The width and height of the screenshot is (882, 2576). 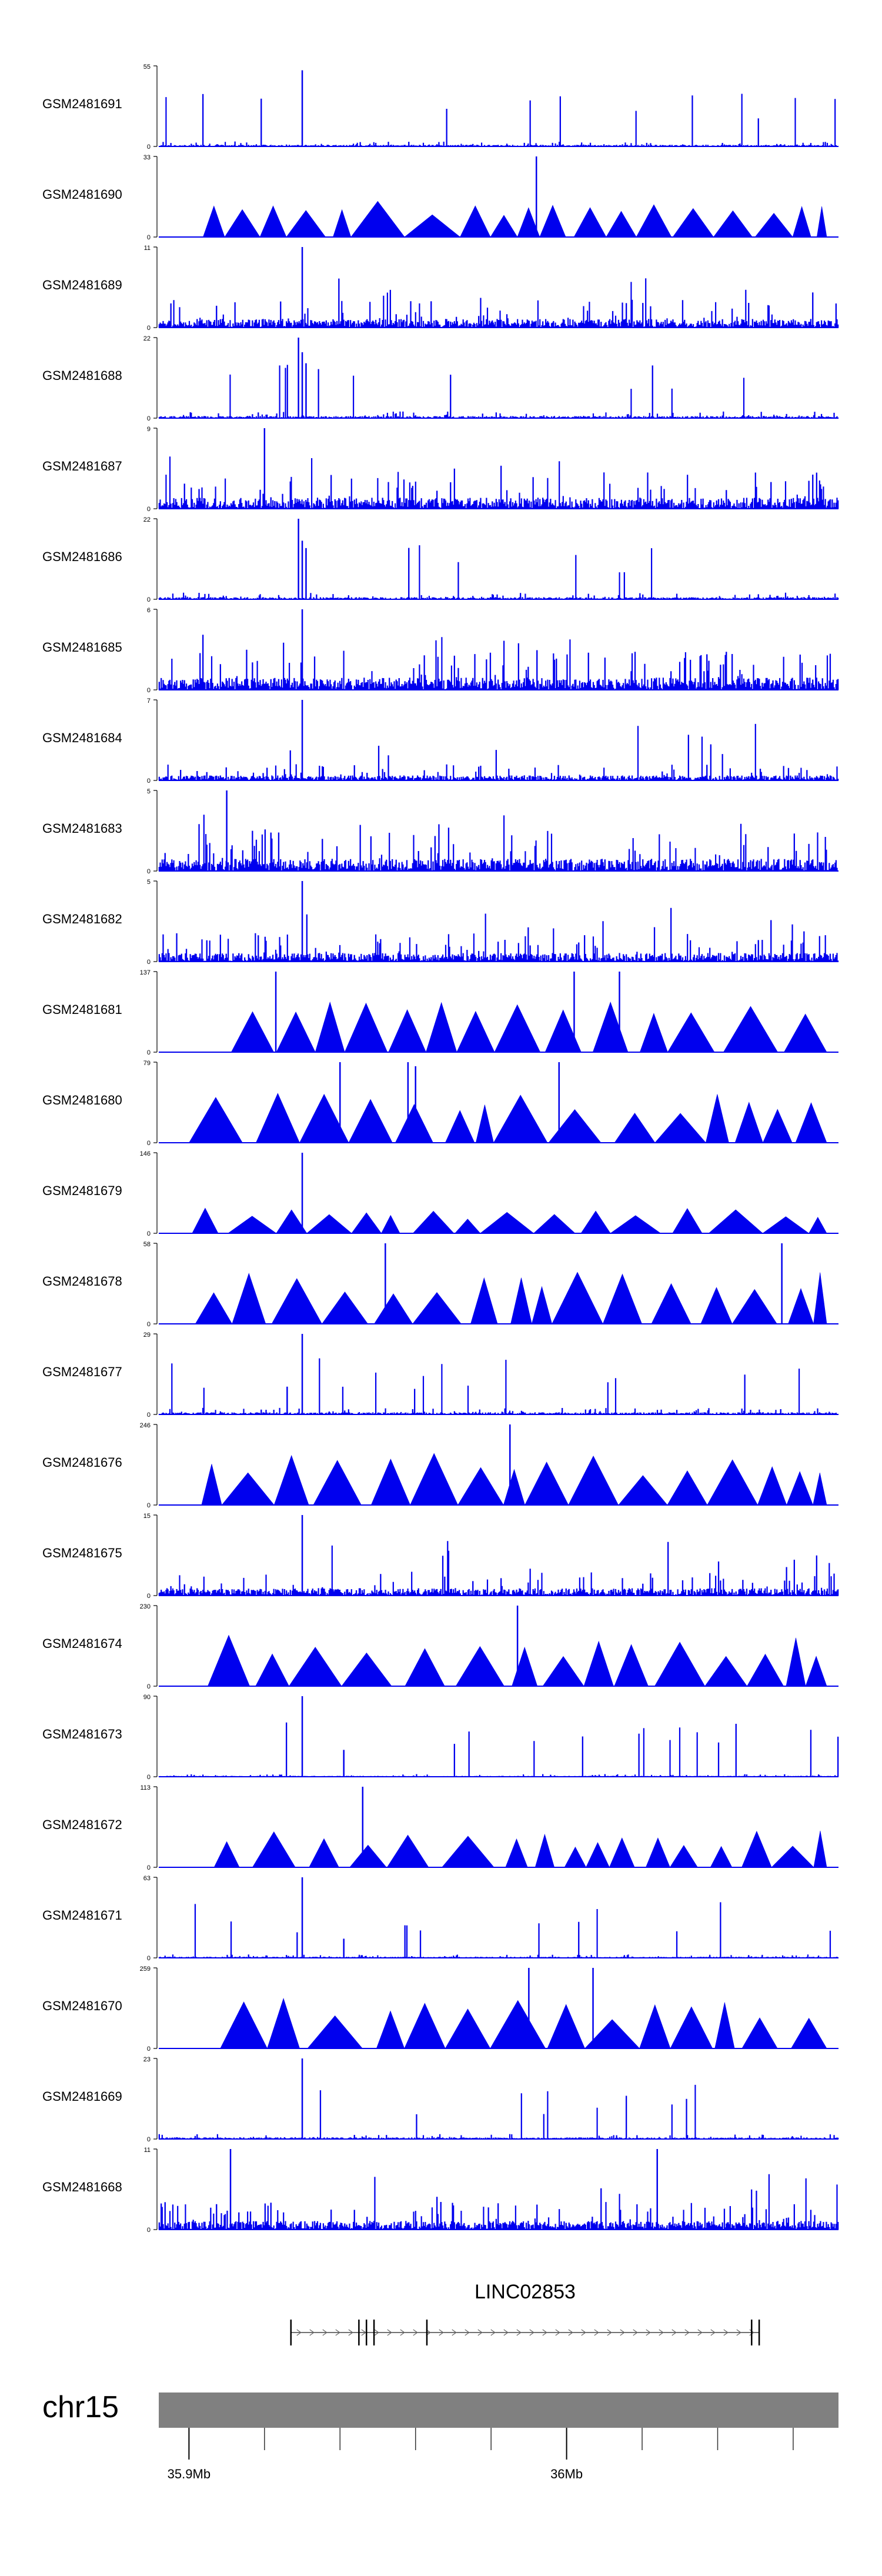 What do you see at coordinates (189, 2474) in the screenshot?
I see `axis-tick-label: 35.9Mb` at bounding box center [189, 2474].